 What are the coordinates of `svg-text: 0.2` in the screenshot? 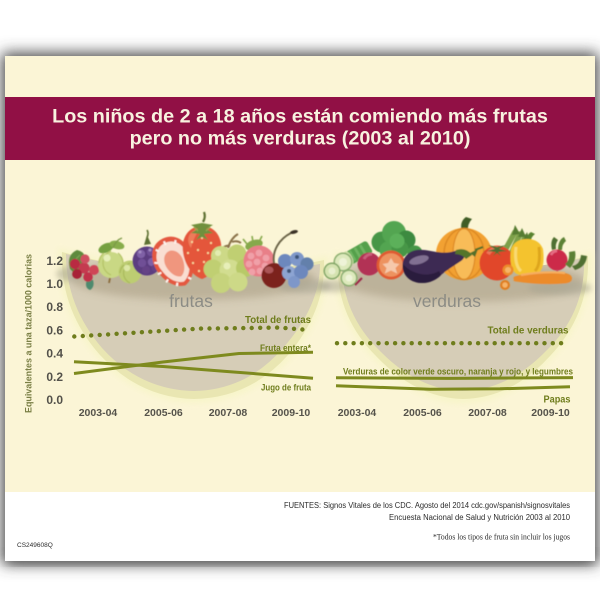 It's located at (54, 377).